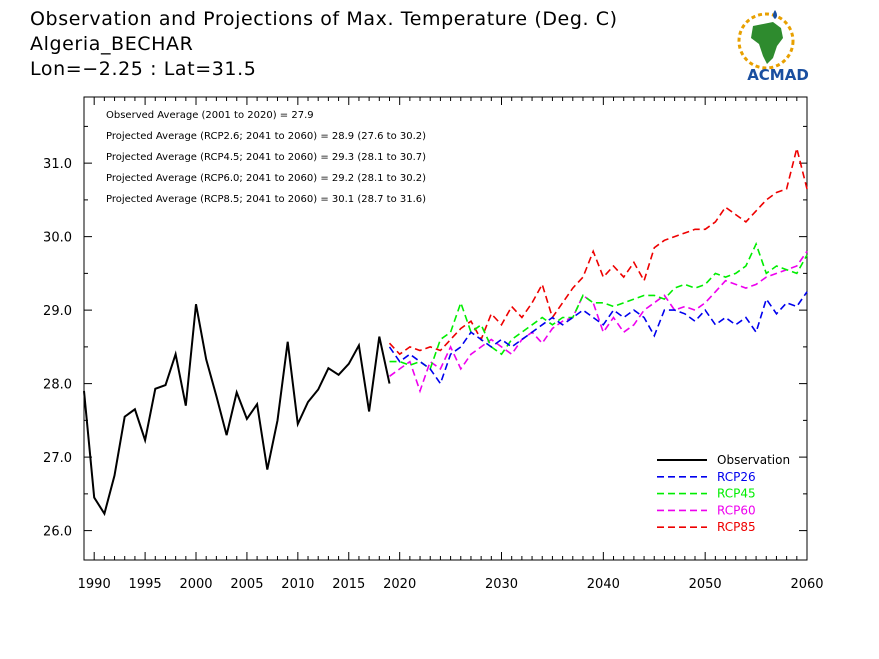 The height and width of the screenshot is (659, 879). I want to click on acmad-logo: ACMAD, so click(773, 47).